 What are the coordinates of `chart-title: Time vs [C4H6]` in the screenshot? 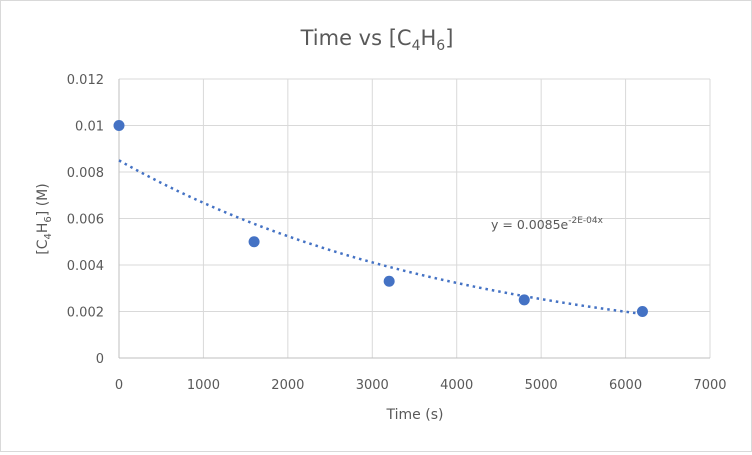 It's located at (377, 40).